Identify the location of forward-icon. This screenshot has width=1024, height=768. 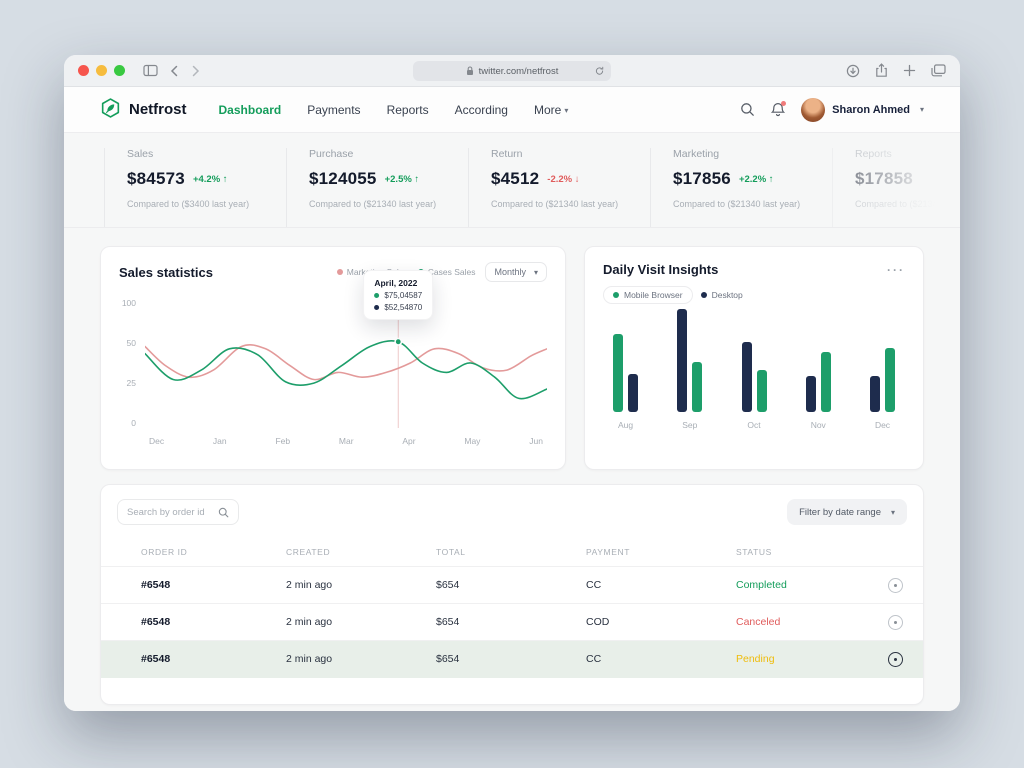
(195, 71).